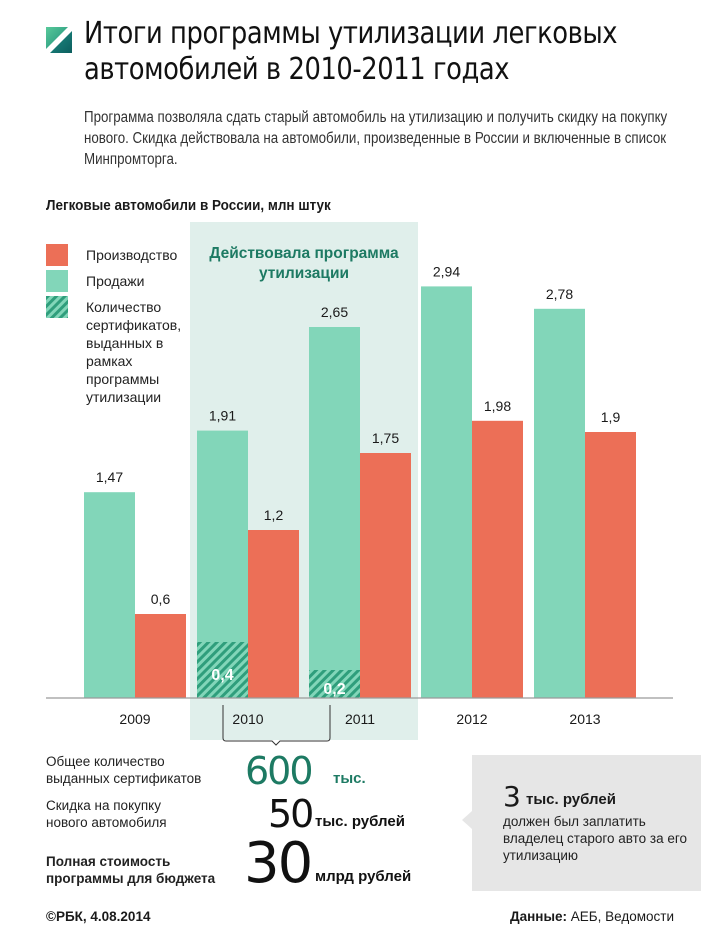  I want to click on legend-swatch-sales, so click(57, 281).